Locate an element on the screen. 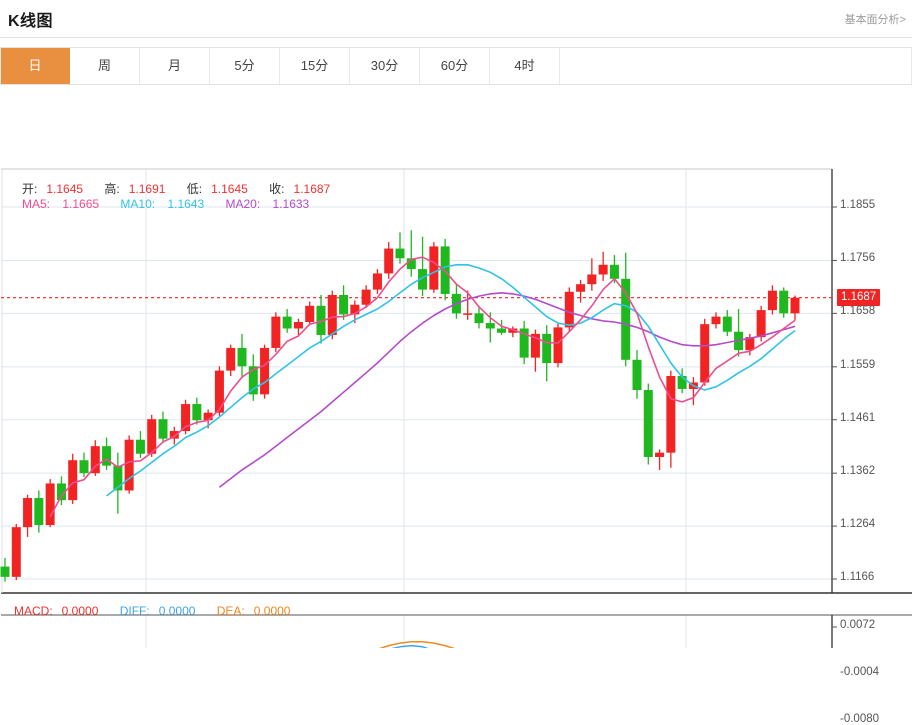 This screenshot has width=912, height=725. period-tab-5: 30分 is located at coordinates (385, 66).